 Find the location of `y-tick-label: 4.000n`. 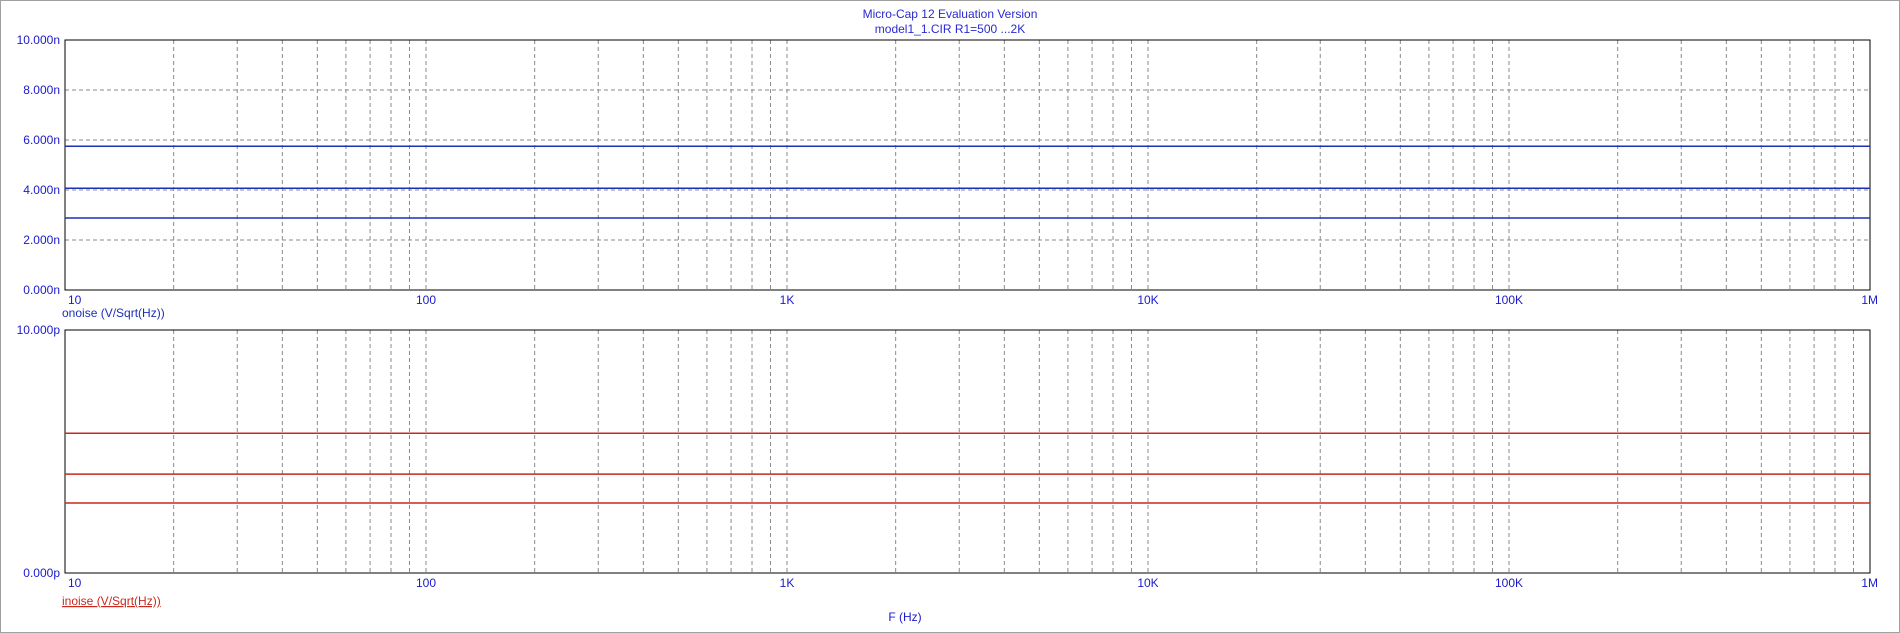

y-tick-label: 4.000n is located at coordinates (41, 190).